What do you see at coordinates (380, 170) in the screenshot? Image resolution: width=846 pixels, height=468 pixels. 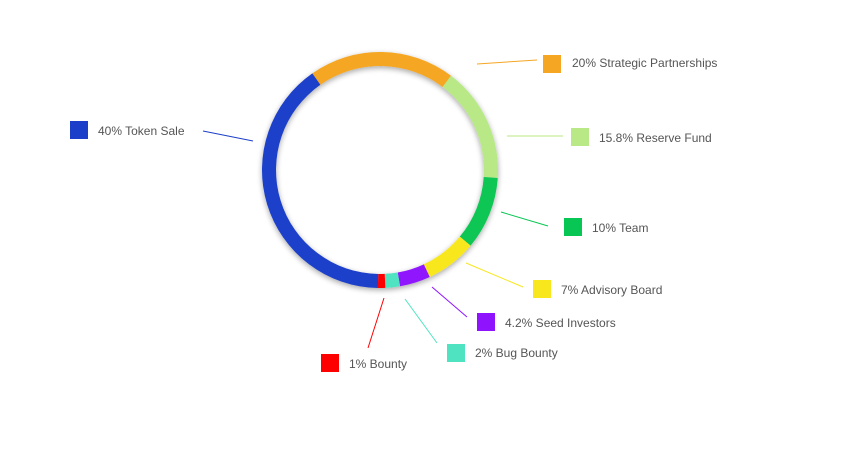 I see `donut-ring` at bounding box center [380, 170].